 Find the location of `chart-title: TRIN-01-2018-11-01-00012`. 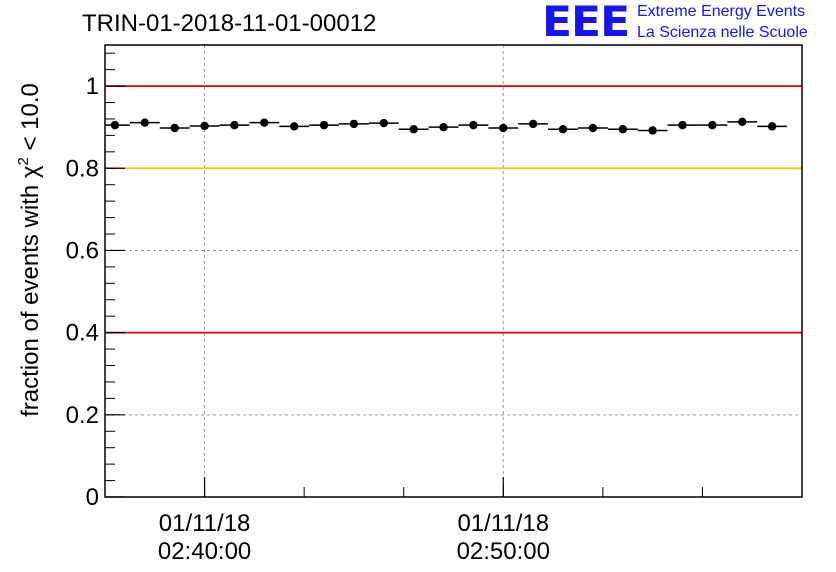

chart-title: TRIN-01-2018-11-01-00012 is located at coordinates (229, 23).